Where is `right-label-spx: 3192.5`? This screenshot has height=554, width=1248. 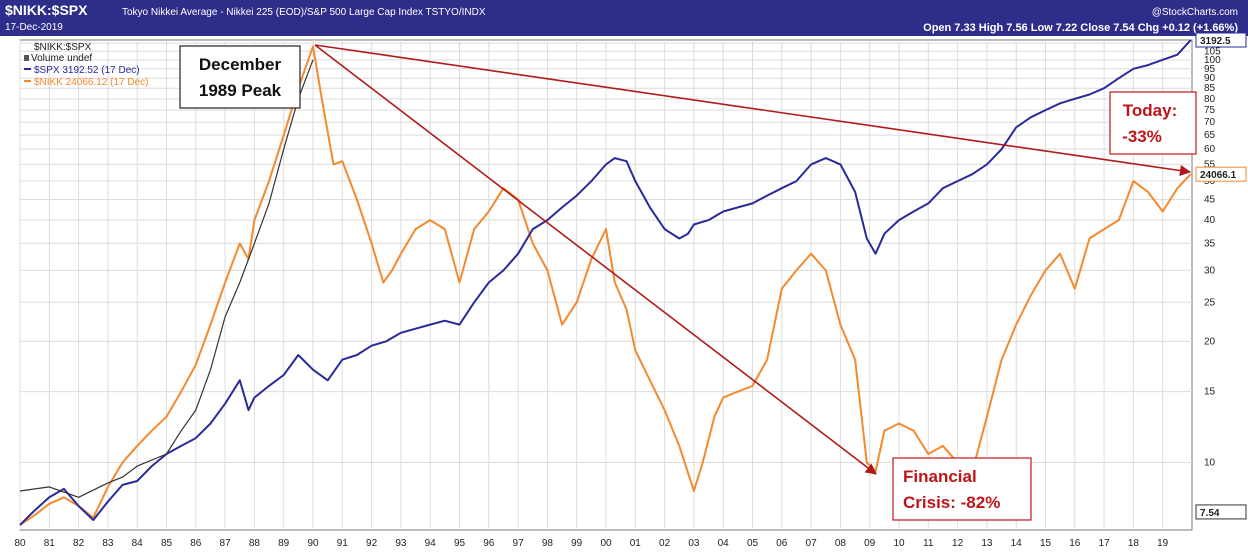
right-label-spx: 3192.5 is located at coordinates (1221, 40).